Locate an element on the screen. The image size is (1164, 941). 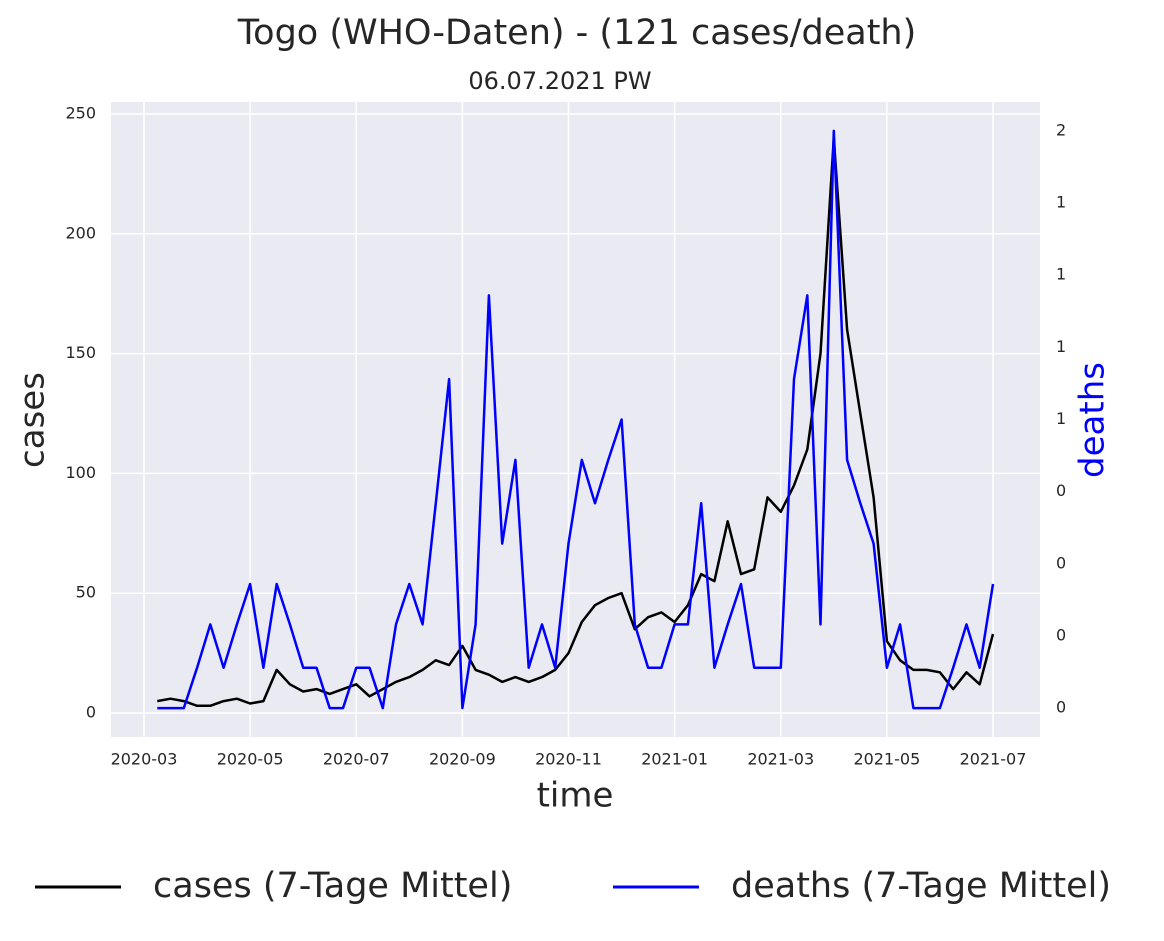
legend-label: cases (7-Tage Mittel) is located at coordinates (332, 886).